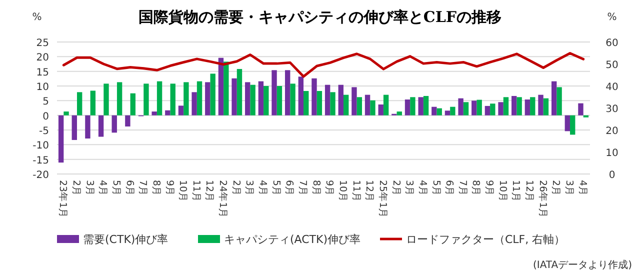 This screenshot has width=640, height=279. I want to click on legend-label: ロードファクター（CLF, 右軸）, so click(486, 239).